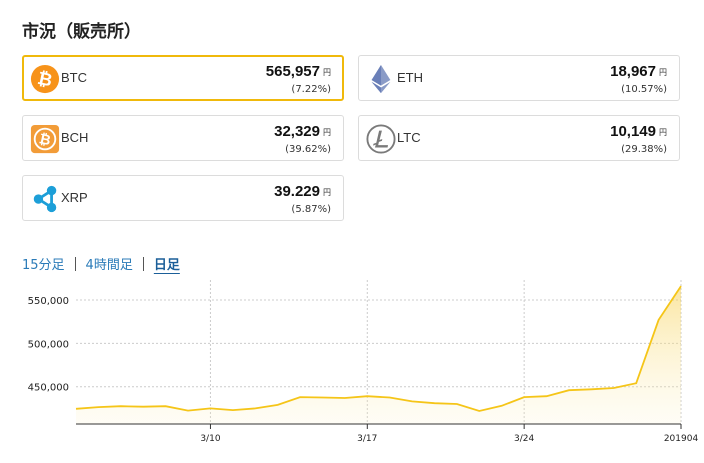 The image size is (704, 463). What do you see at coordinates (308, 149) in the screenshot?
I see `coin-change: (39.62%)` at bounding box center [308, 149].